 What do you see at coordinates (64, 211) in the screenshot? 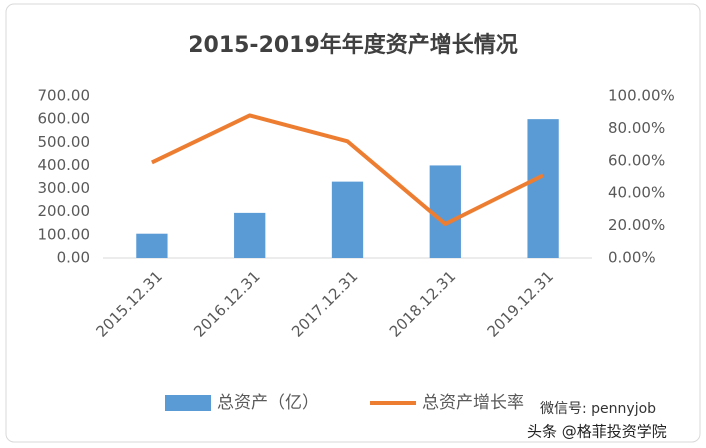
I see `y-tick-label: 200.00` at bounding box center [64, 211].